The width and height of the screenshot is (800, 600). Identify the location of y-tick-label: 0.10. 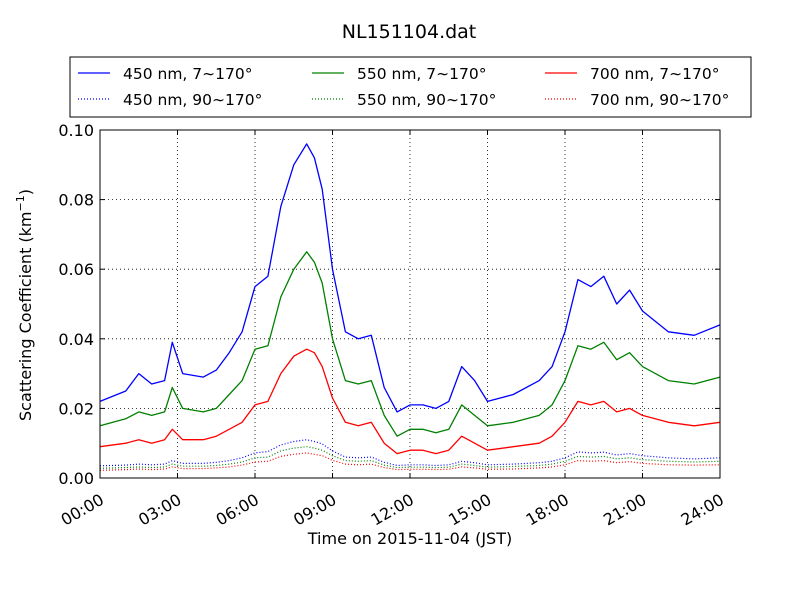
(76, 130).